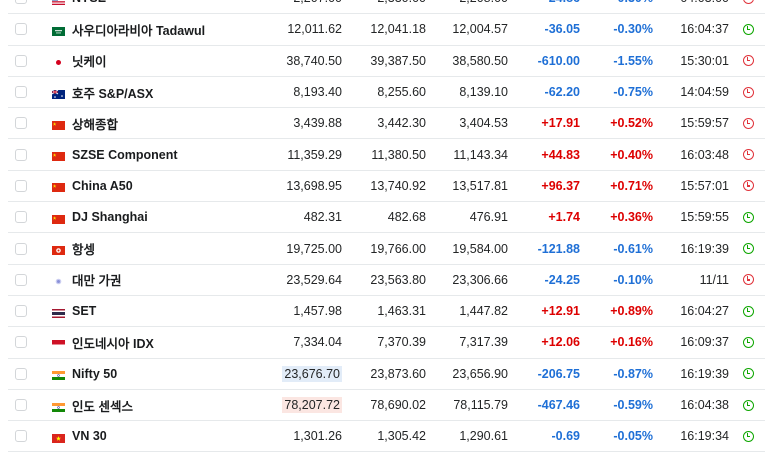 The image size is (773, 462). Describe the element at coordinates (483, 92) in the screenshot. I see `low-price: 8,139.10` at that location.